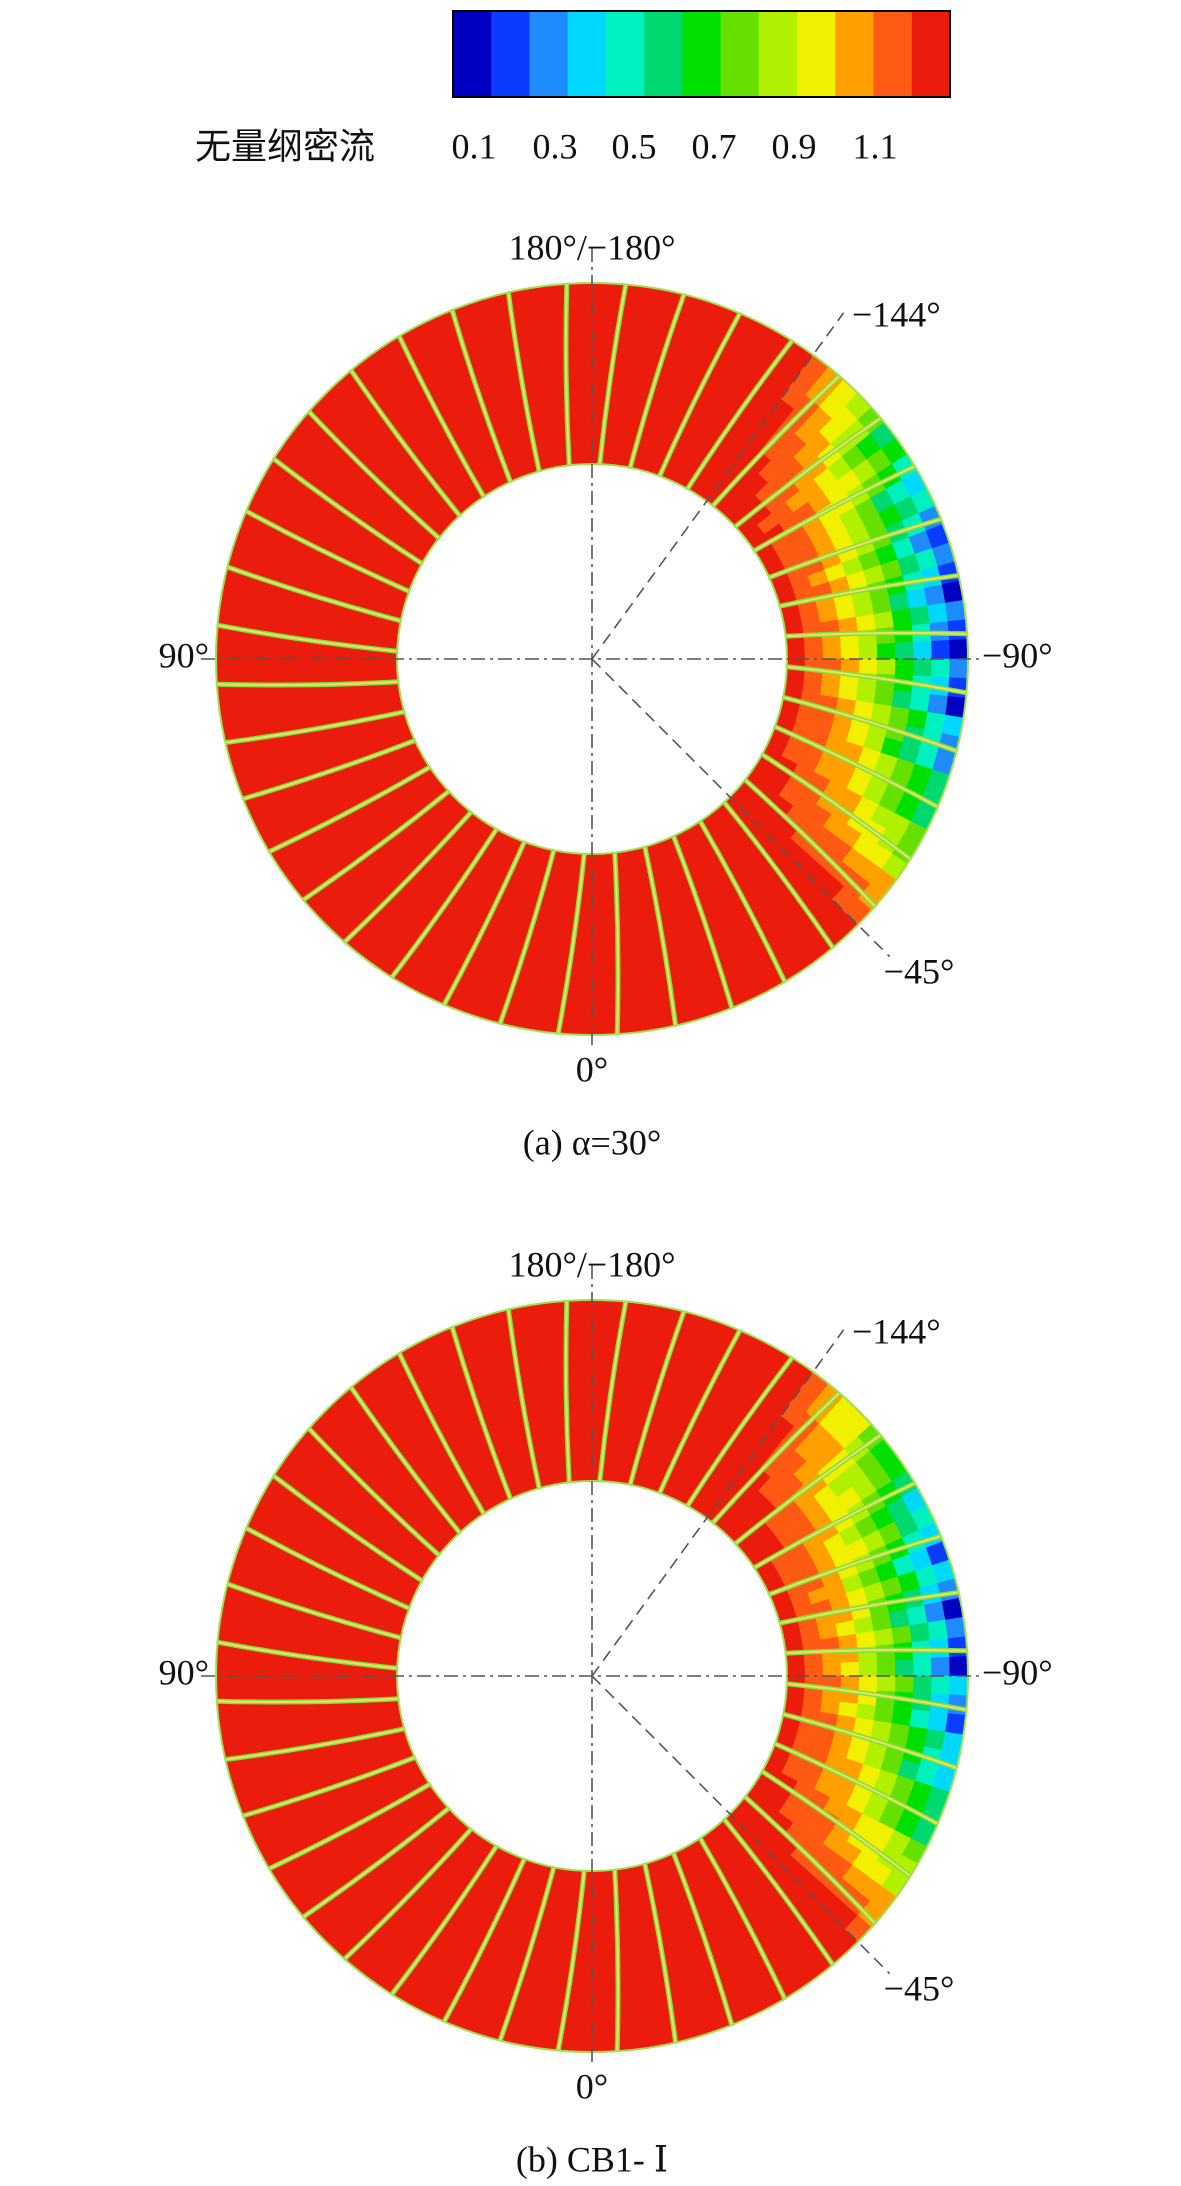 The width and height of the screenshot is (1181, 2186). Describe the element at coordinates (875, 146) in the screenshot. I see `colorbar-tick-label: 1.1` at that location.